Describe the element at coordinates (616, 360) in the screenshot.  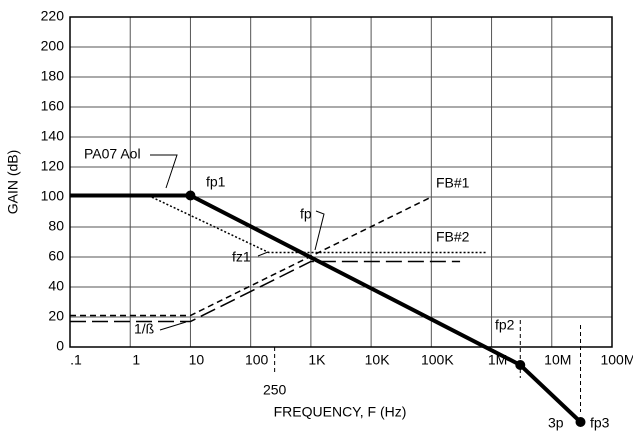
I see `x-tick-label: 100M` at that location.